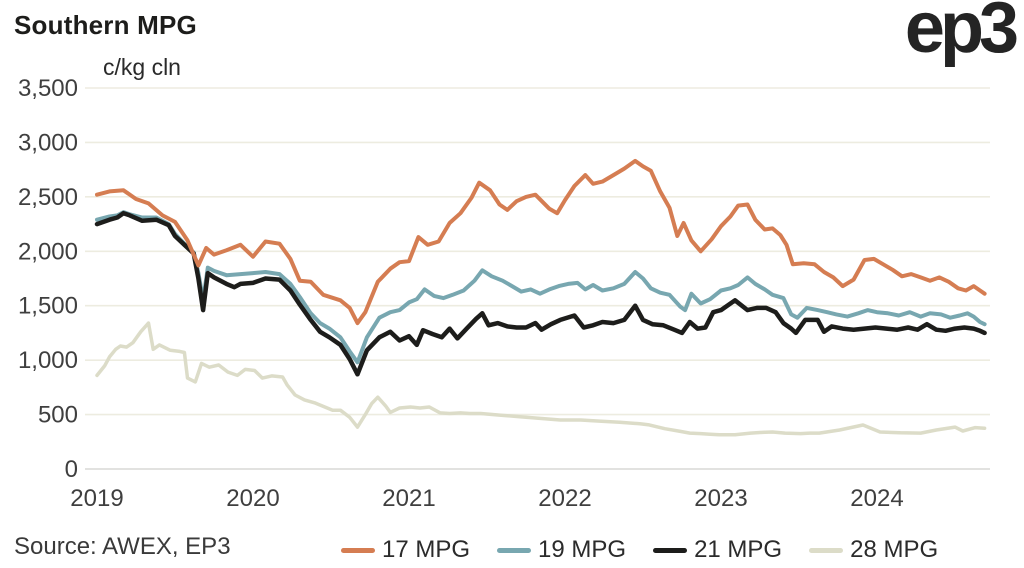 The height and width of the screenshot is (568, 1024). Describe the element at coordinates (142, 67) in the screenshot. I see `y-axis-unit-label: c/kg cln` at that location.